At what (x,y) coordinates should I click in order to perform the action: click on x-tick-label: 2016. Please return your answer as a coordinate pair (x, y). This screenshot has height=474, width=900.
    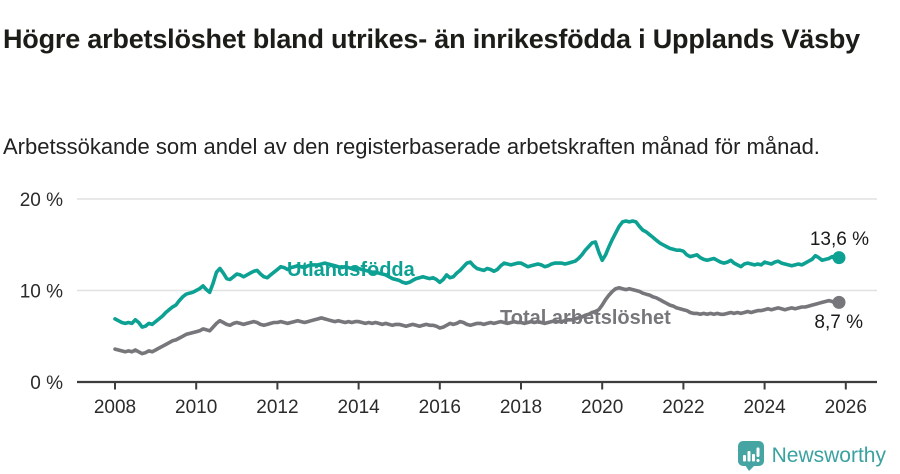
    Looking at the image, I should click on (440, 407).